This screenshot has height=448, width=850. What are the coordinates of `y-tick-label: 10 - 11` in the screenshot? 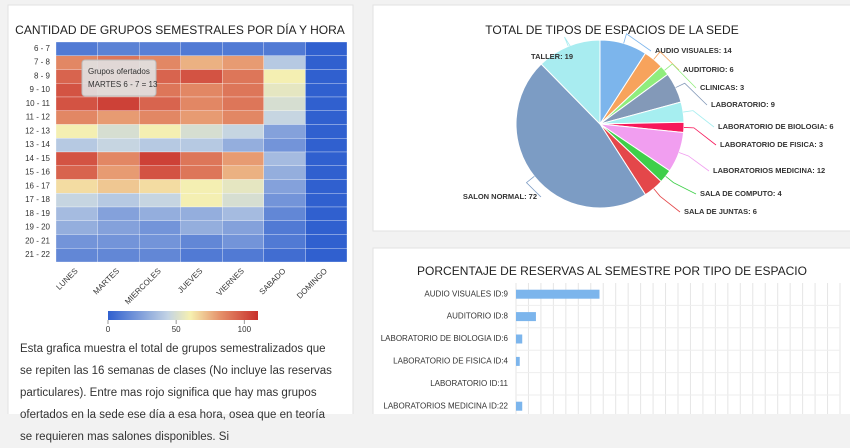 It's located at (38, 103).